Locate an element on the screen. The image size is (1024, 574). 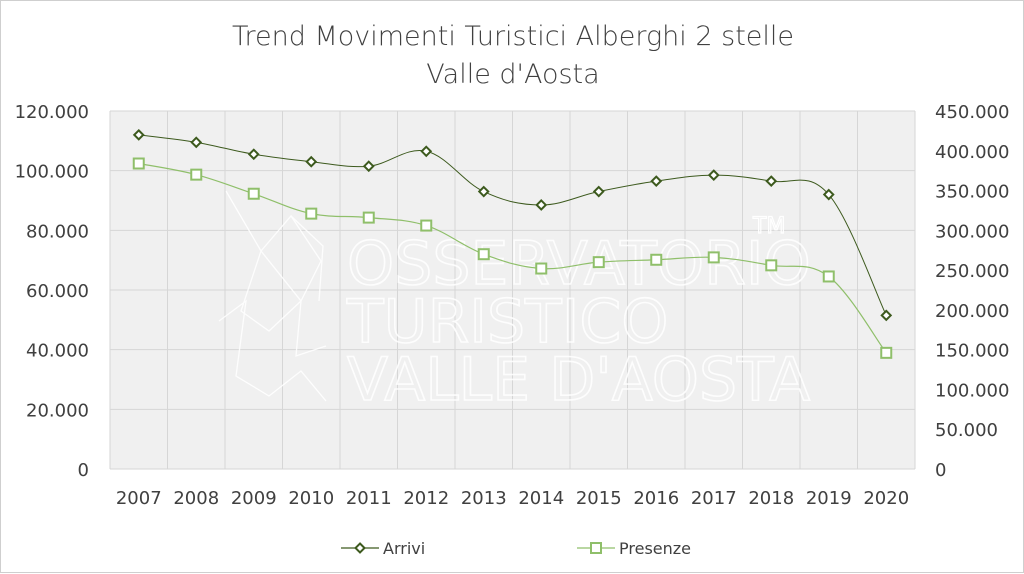
chart-subtitle: Valle d'Aosta is located at coordinates (512, 74).